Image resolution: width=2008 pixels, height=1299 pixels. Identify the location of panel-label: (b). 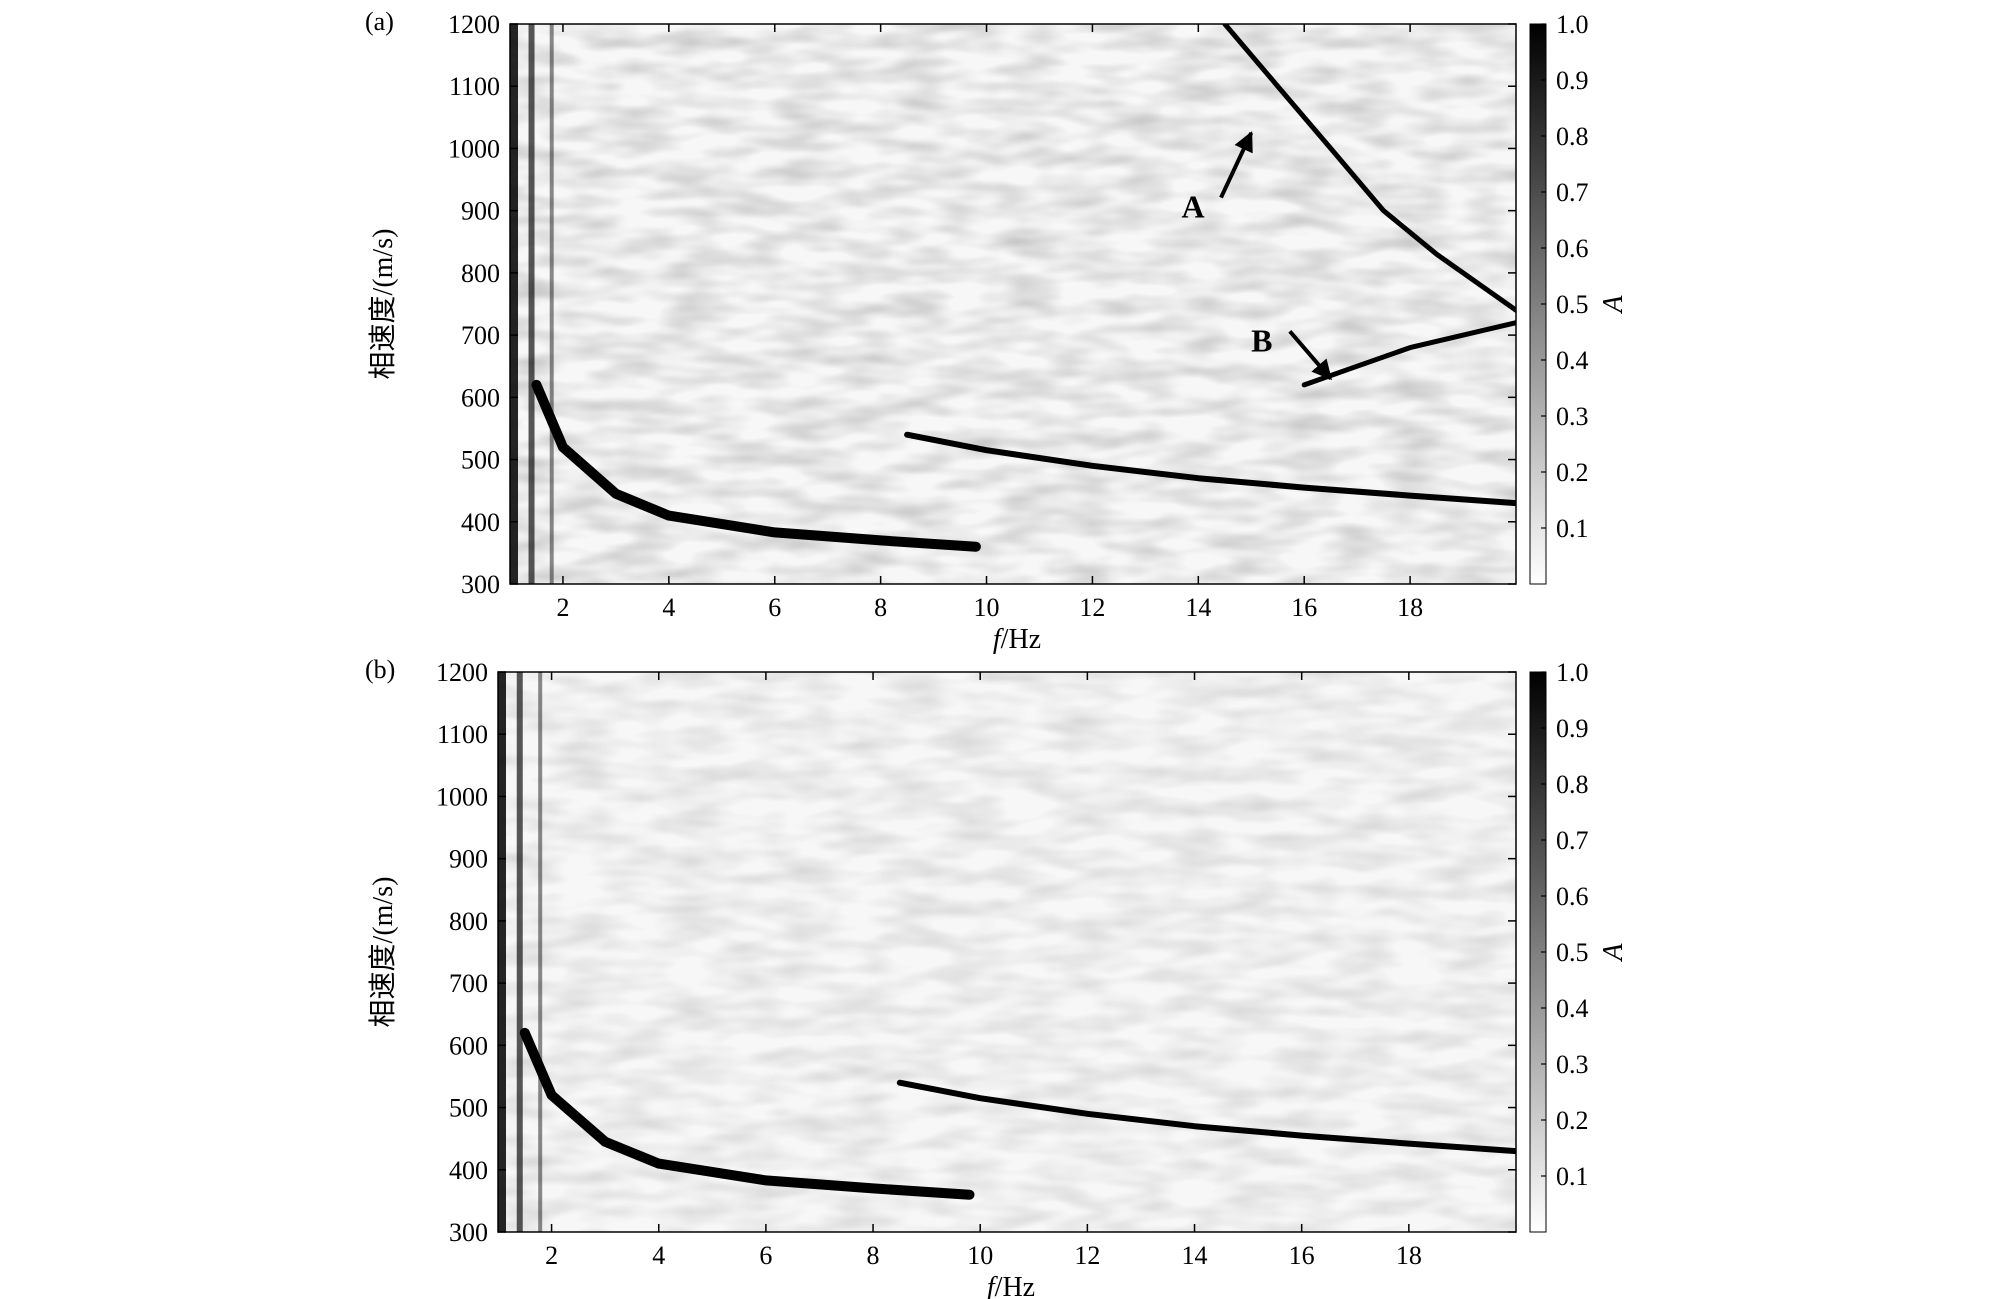
(380, 669).